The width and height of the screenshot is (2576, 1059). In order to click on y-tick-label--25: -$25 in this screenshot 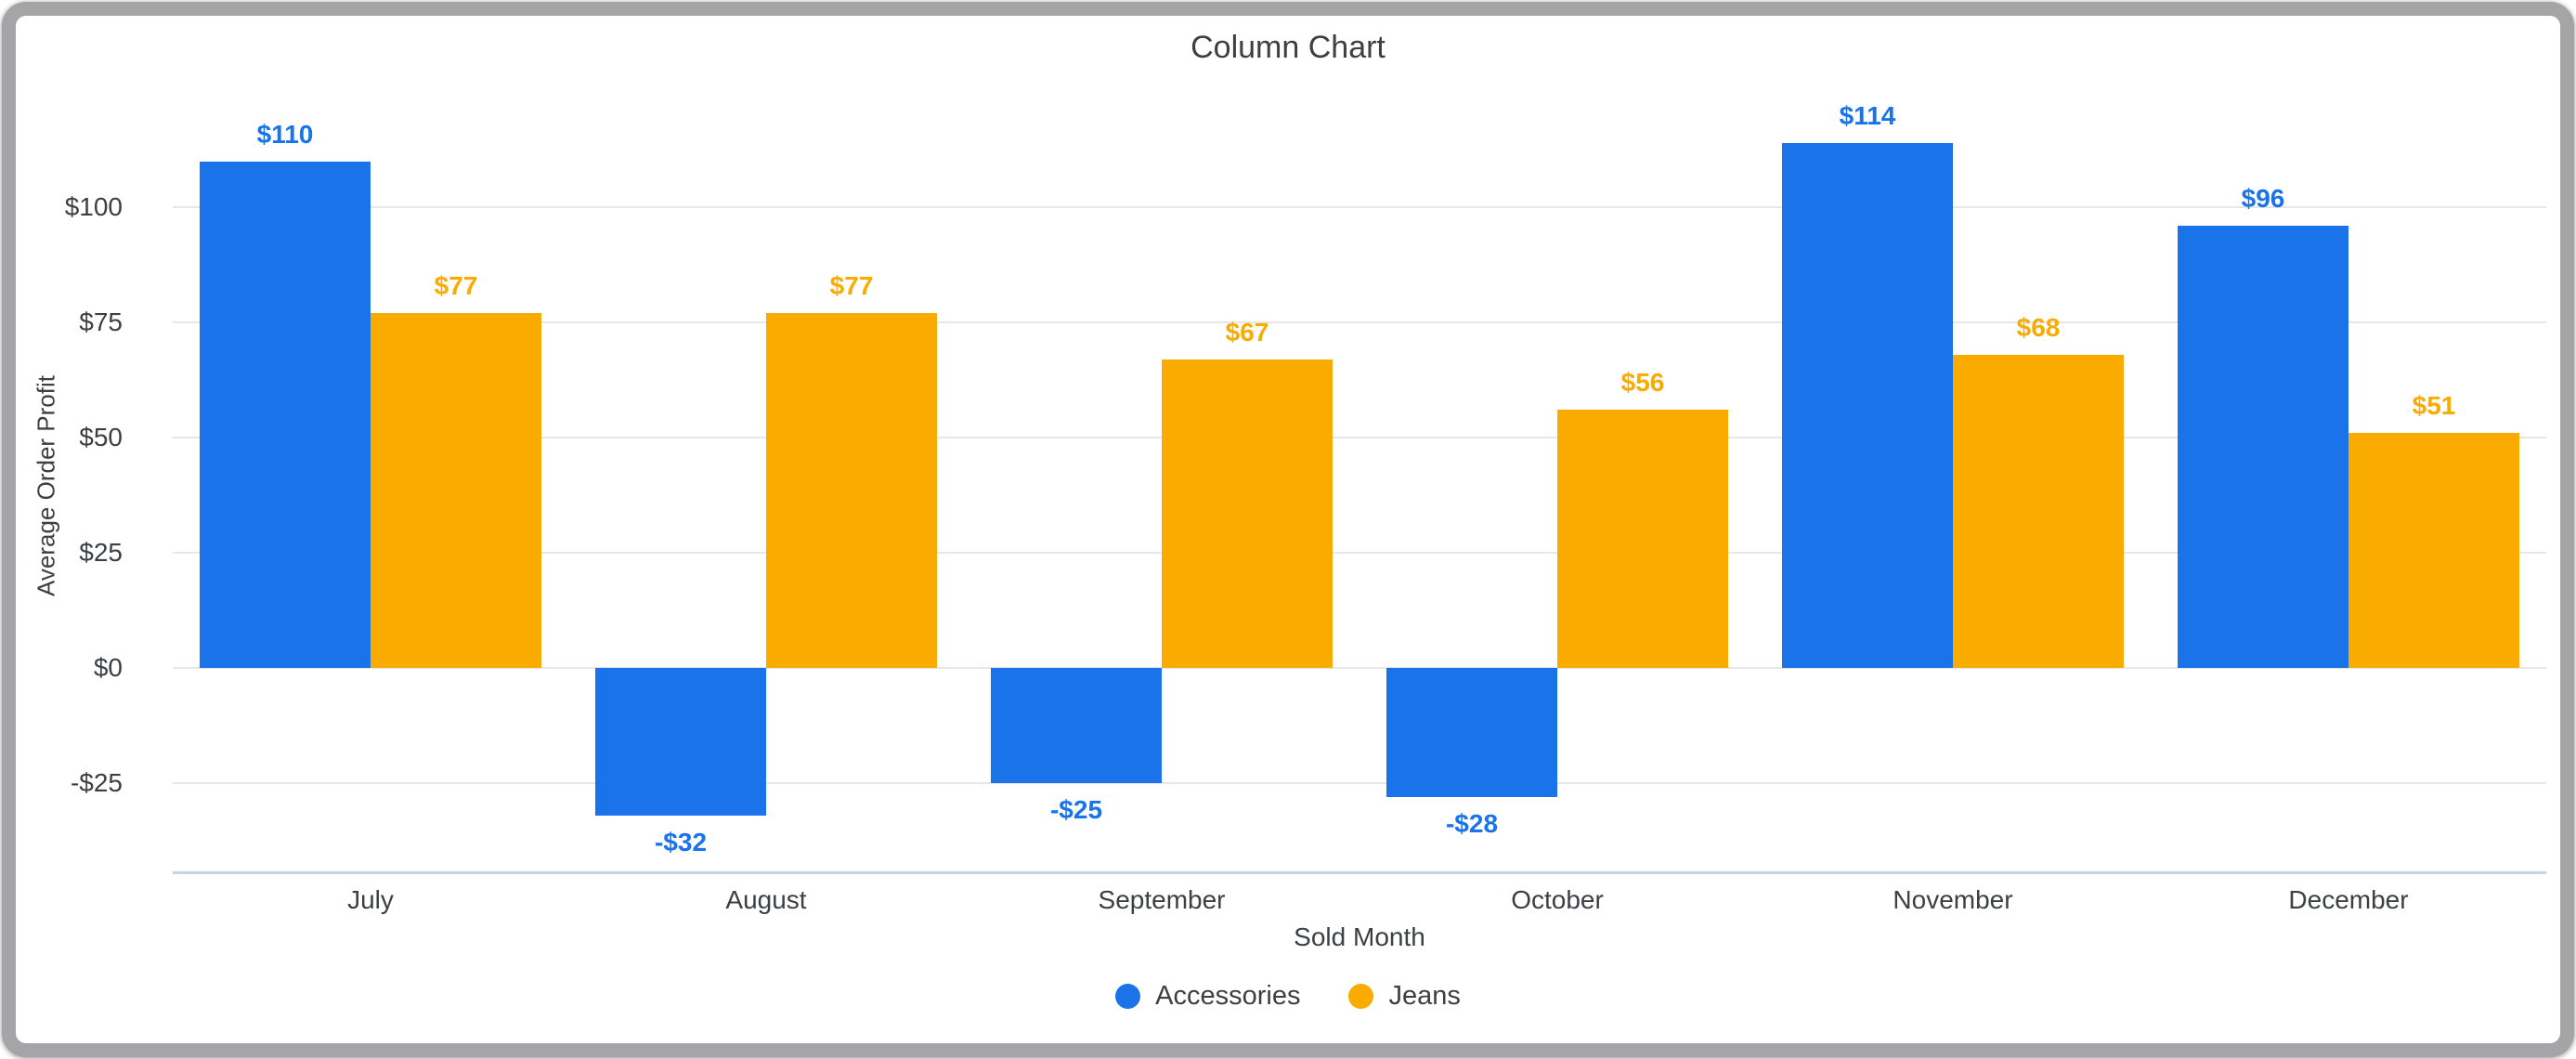, I will do `click(96, 783)`.